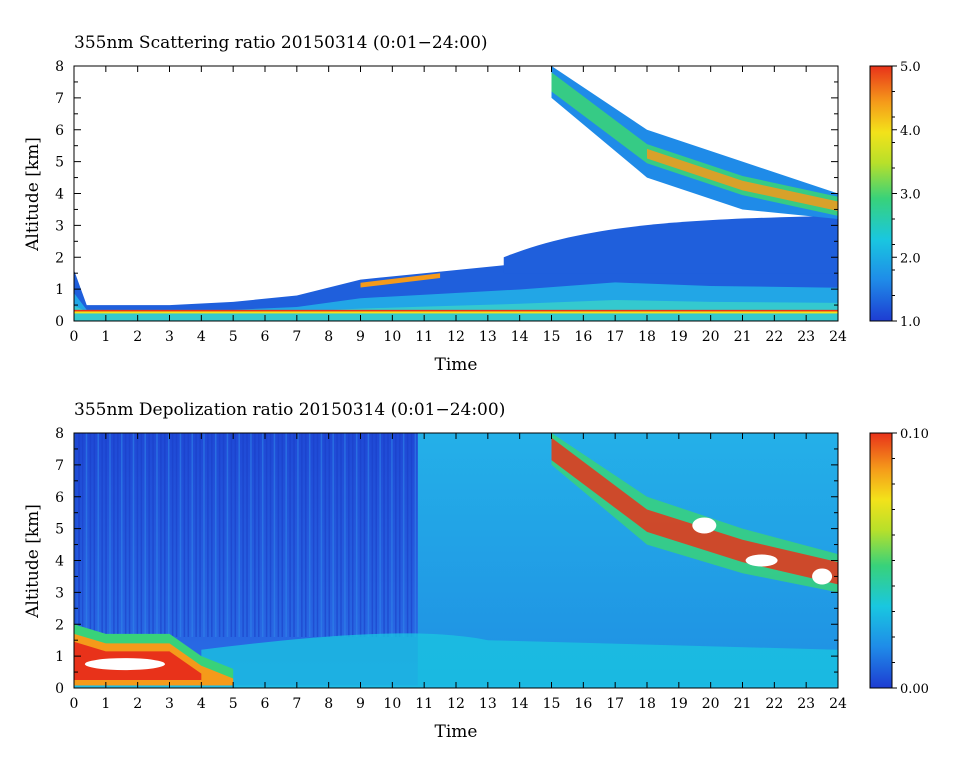  What do you see at coordinates (169, 704) in the screenshot?
I see `x-tick-label: 3` at bounding box center [169, 704].